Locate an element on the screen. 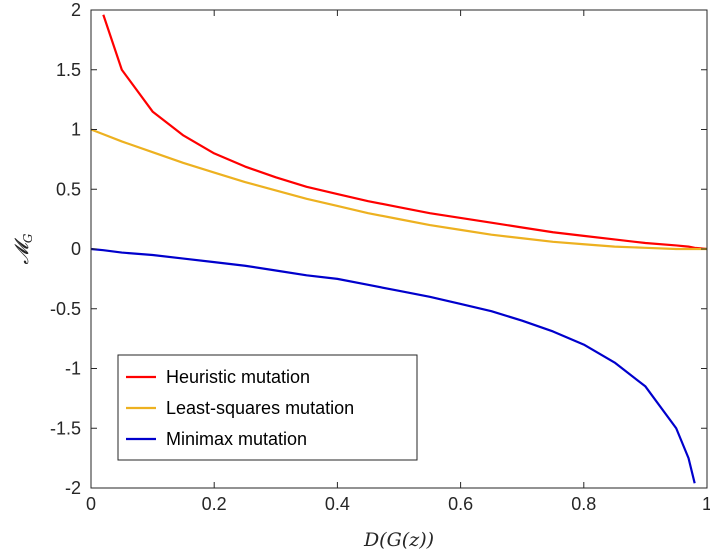 This screenshot has width=710, height=554. y-tick-label: 1.5 is located at coordinates (68, 70).